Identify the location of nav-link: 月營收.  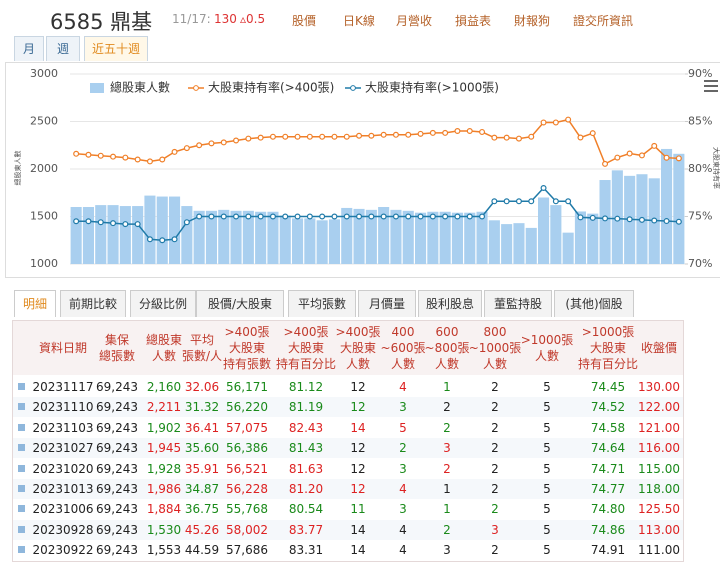
(414, 21).